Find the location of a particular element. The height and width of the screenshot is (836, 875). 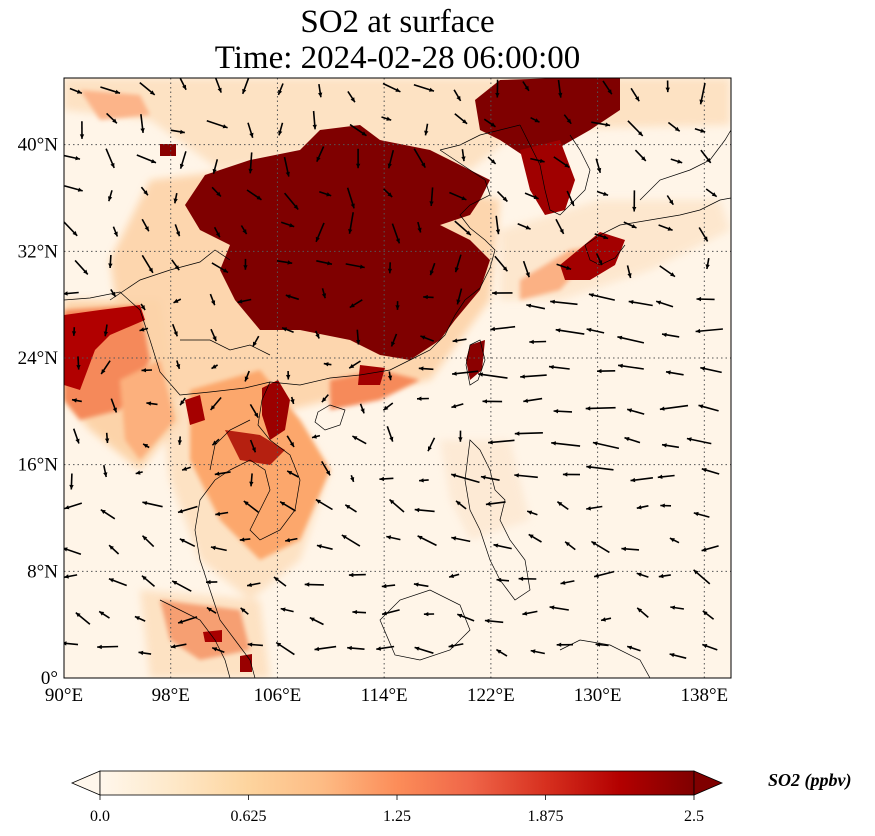

colorbar-label: SO2 (ppbv) is located at coordinates (810, 780).